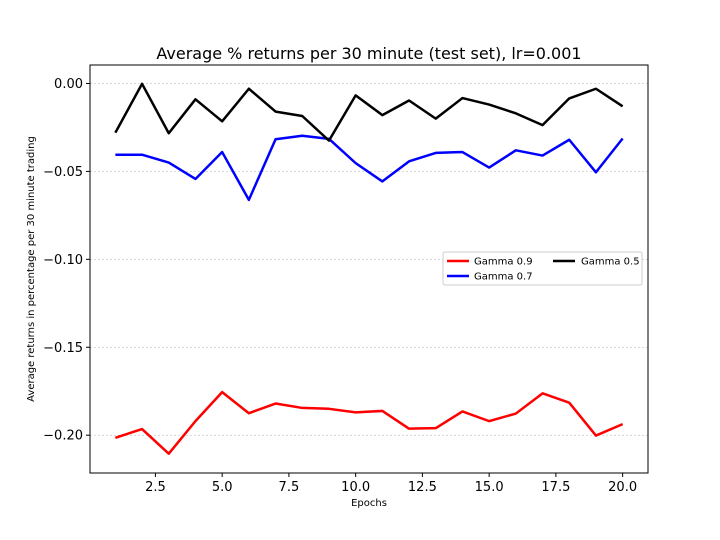  Describe the element at coordinates (63, 260) in the screenshot. I see `y-tick-label: −0.10` at that location.